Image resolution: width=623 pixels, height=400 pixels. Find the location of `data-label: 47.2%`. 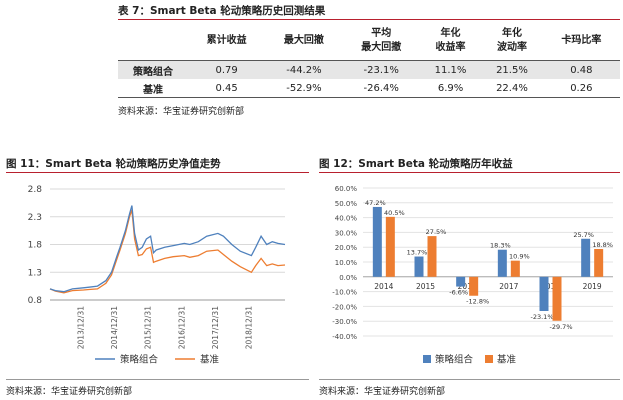

data-label: 47.2% is located at coordinates (375, 203).